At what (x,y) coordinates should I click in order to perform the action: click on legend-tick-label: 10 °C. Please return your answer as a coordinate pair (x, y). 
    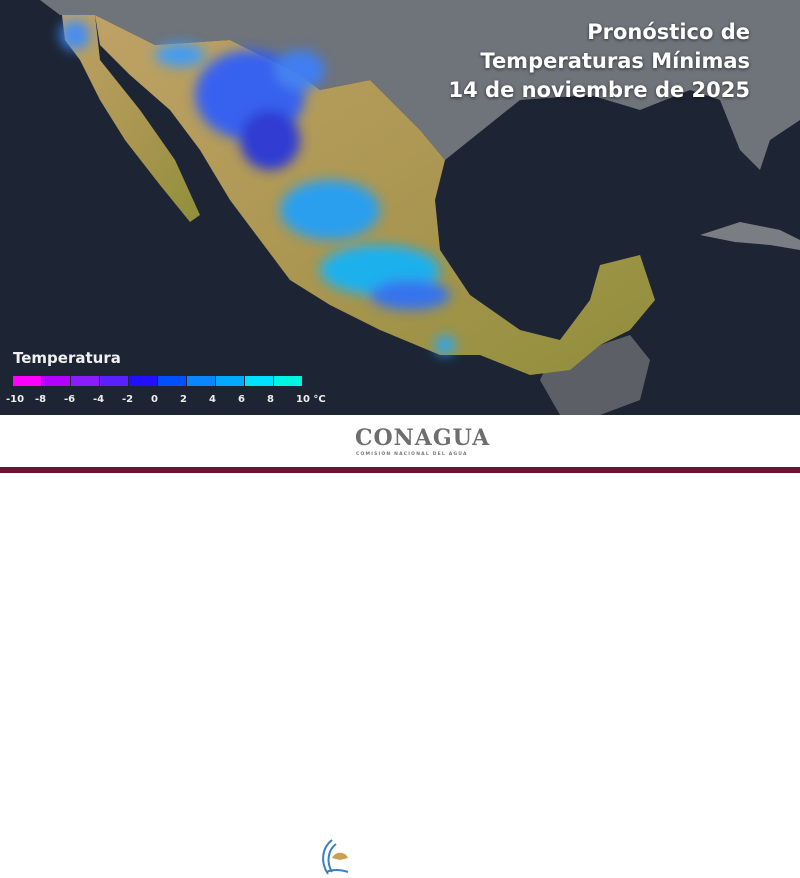
    Looking at the image, I should click on (311, 399).